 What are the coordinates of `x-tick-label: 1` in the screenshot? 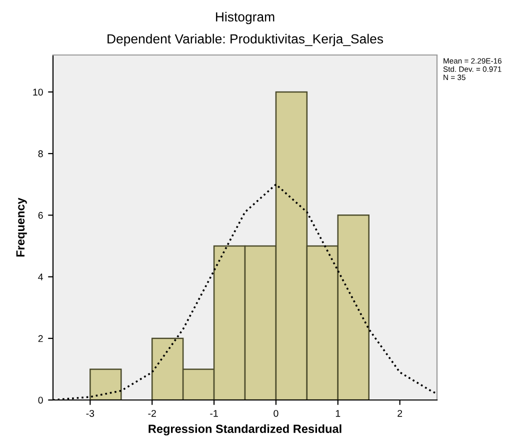 It's located at (338, 413).